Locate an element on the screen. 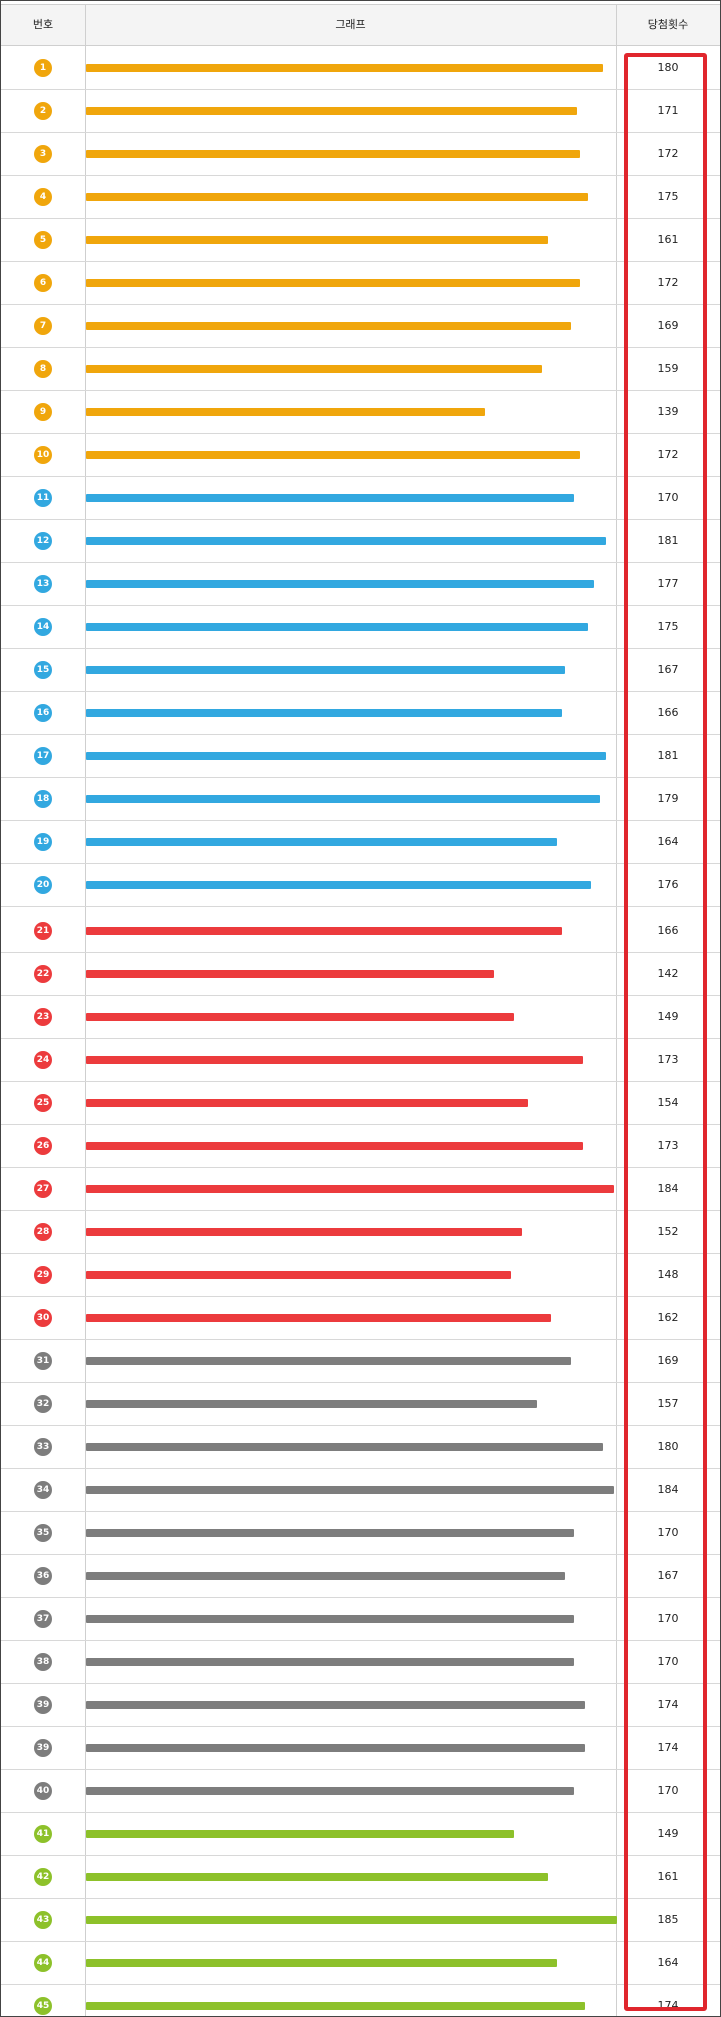 The image size is (721, 2017). number-ball: 8 is located at coordinates (43, 368).